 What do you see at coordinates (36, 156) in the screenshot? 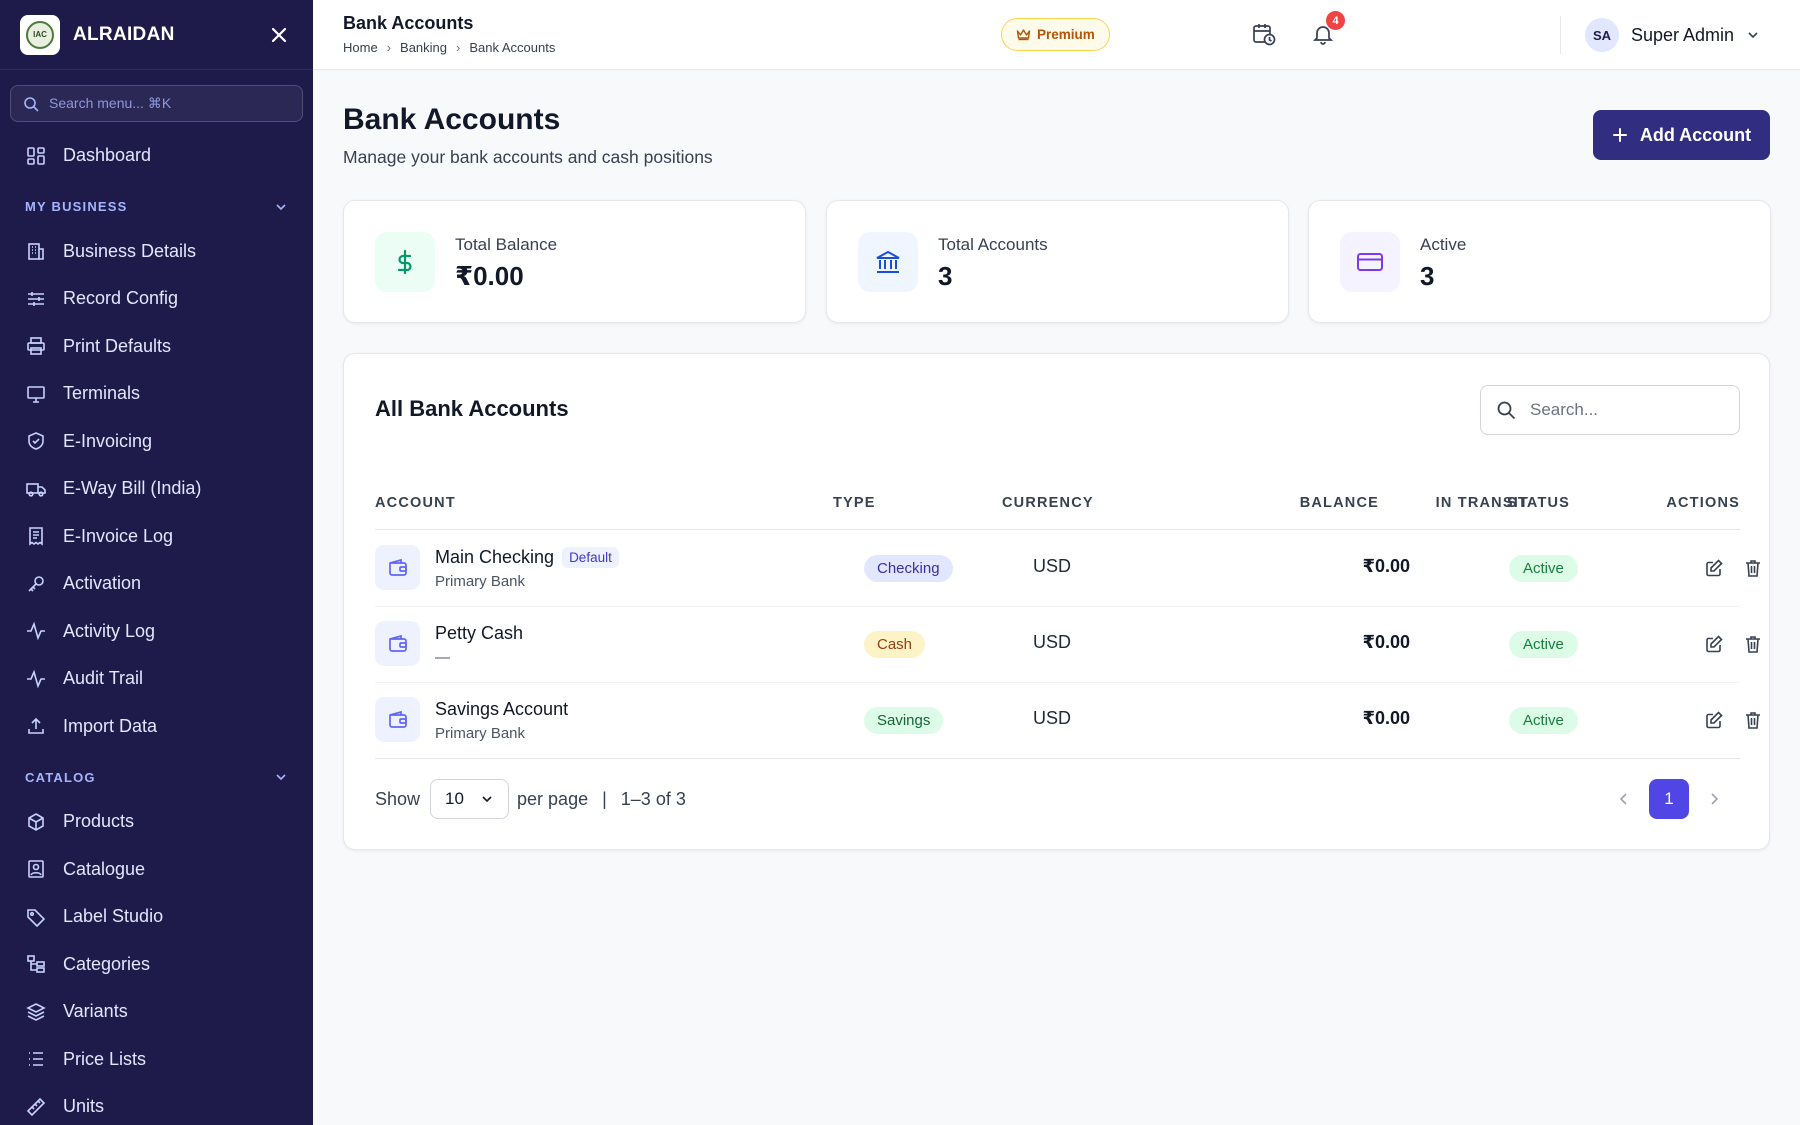
I see `dashboard-icon` at bounding box center [36, 156].